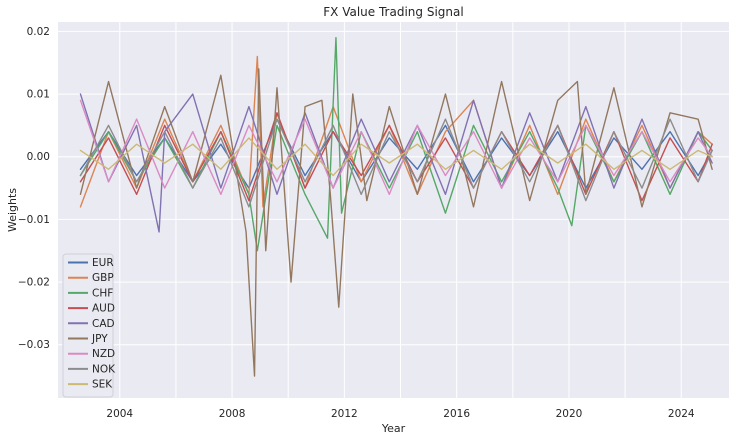  Describe the element at coordinates (12, 210) in the screenshot. I see `y-axis-label: Weights` at that location.